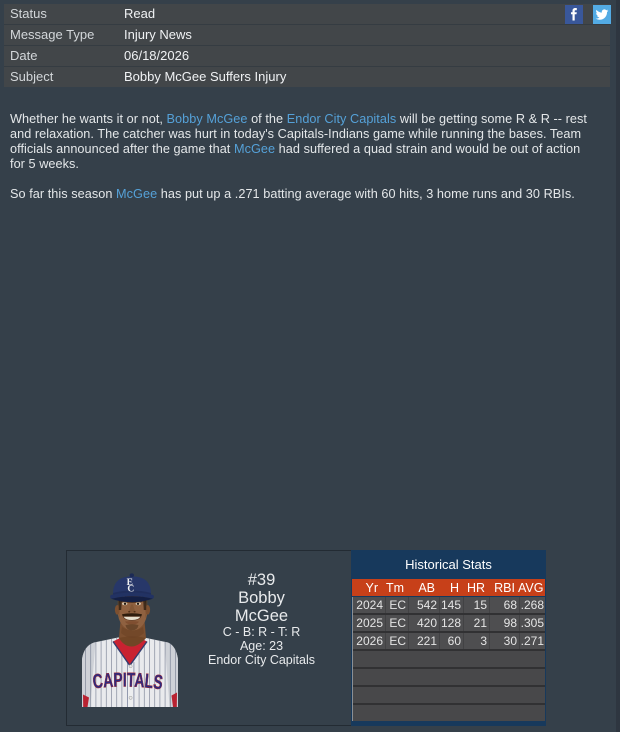 The height and width of the screenshot is (732, 620). What do you see at coordinates (130, 590) in the screenshot?
I see `svg-text: C` at bounding box center [130, 590].